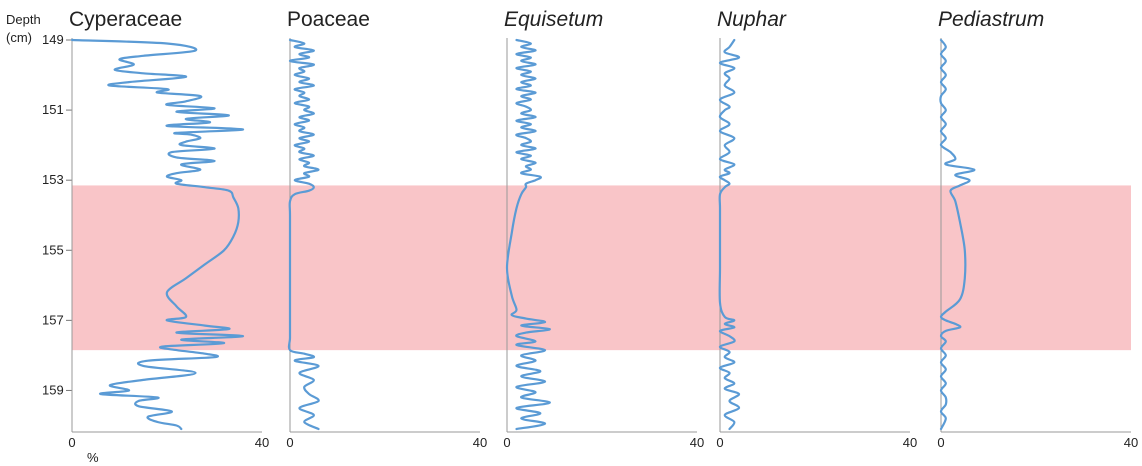  What do you see at coordinates (53, 39) in the screenshot?
I see `y-tick-label: 149` at bounding box center [53, 39].